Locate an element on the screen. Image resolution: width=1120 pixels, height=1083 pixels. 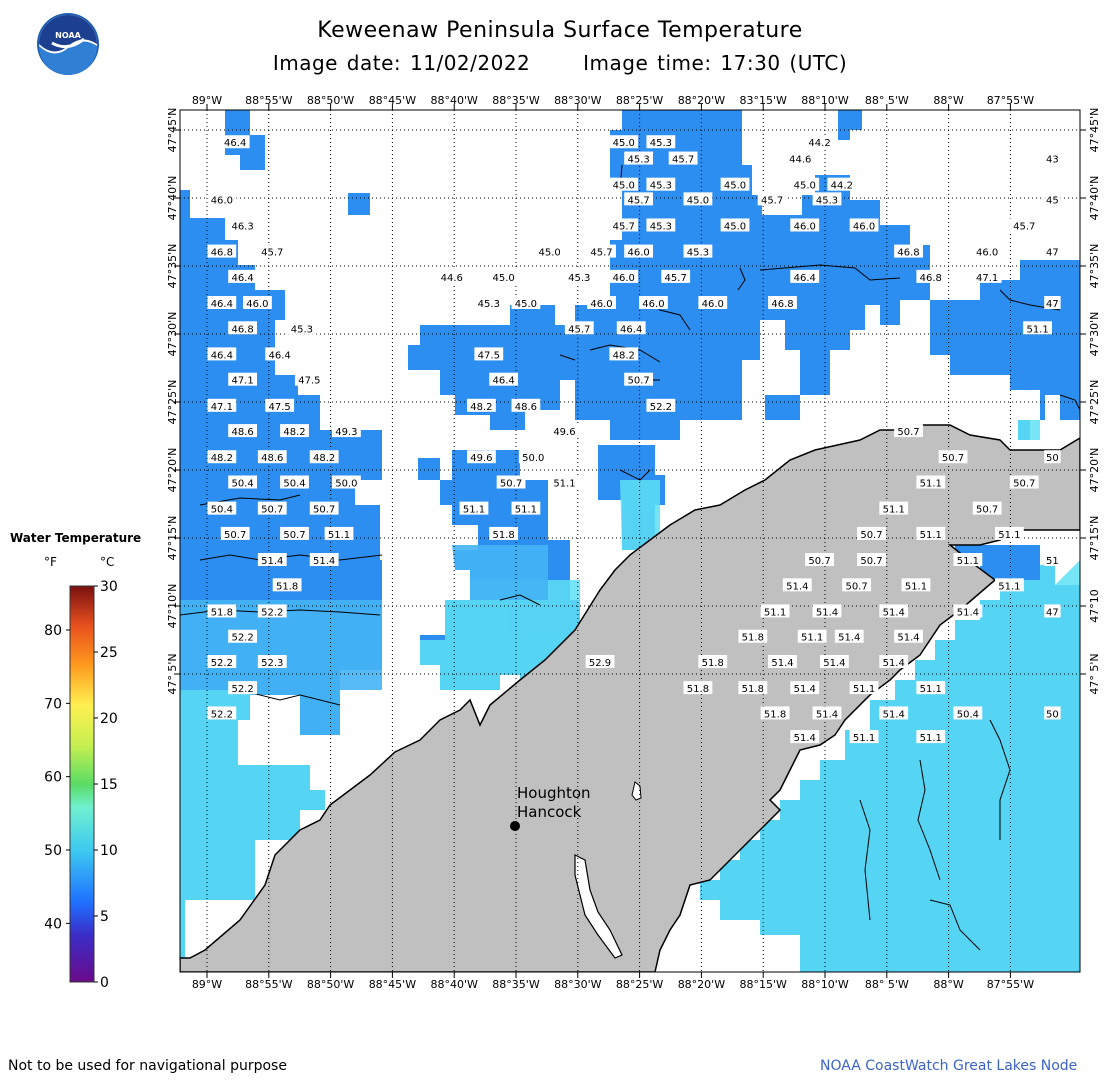
lon-label-bottom: 88°50'W is located at coordinates (331, 984).